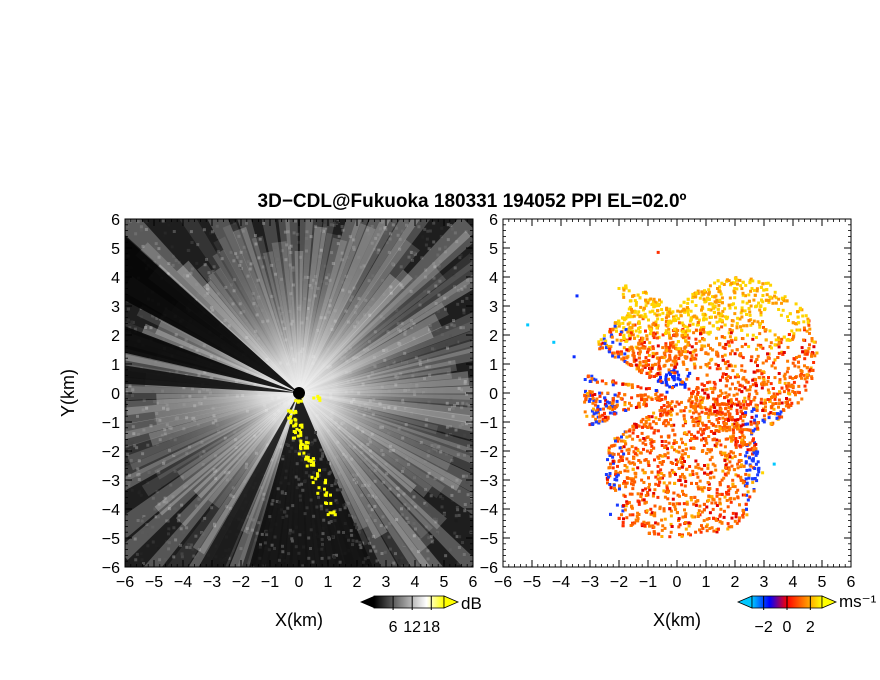 The width and height of the screenshot is (880, 680). I want to click on clutter-cell, so click(318, 396).